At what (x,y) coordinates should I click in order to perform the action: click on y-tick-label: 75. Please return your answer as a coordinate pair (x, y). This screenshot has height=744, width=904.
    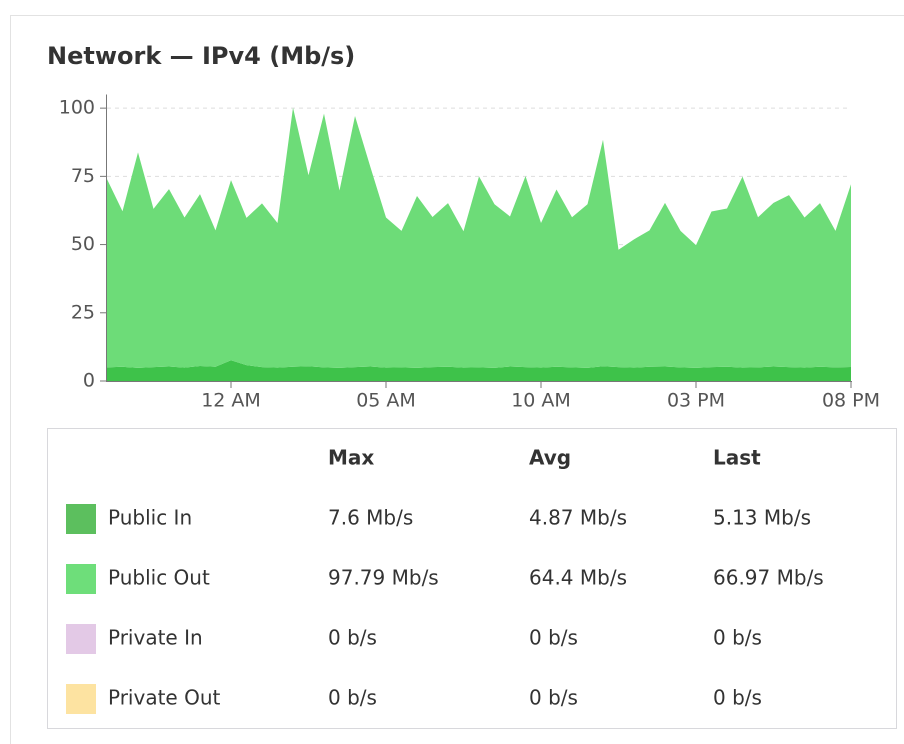
    Looking at the image, I should click on (83, 176).